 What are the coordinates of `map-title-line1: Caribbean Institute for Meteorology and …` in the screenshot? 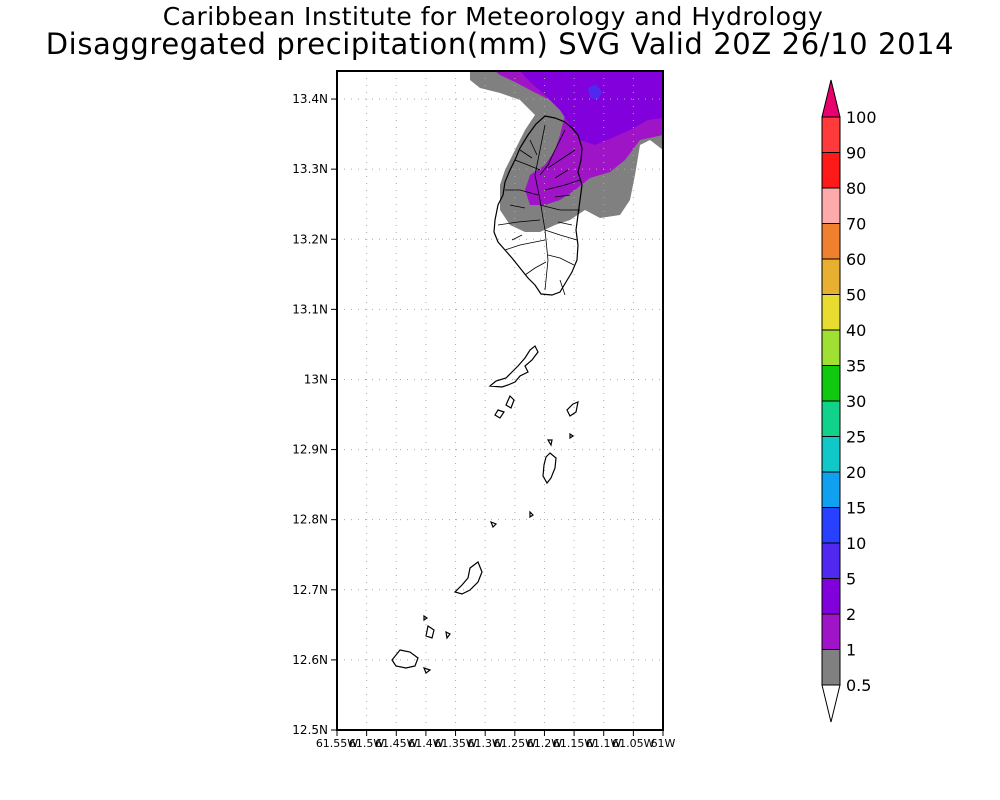 It's located at (493, 16).